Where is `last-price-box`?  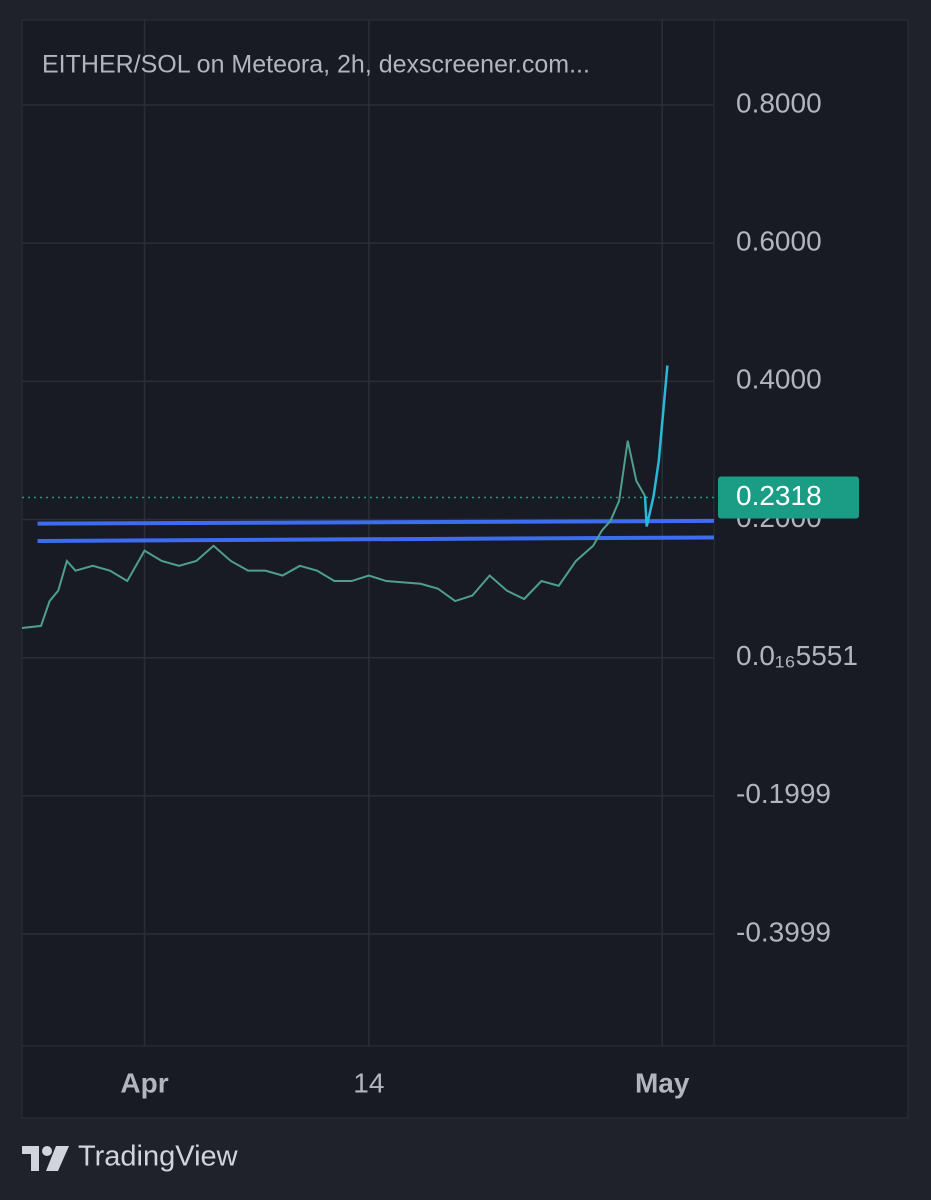
last-price-box is located at coordinates (788, 497).